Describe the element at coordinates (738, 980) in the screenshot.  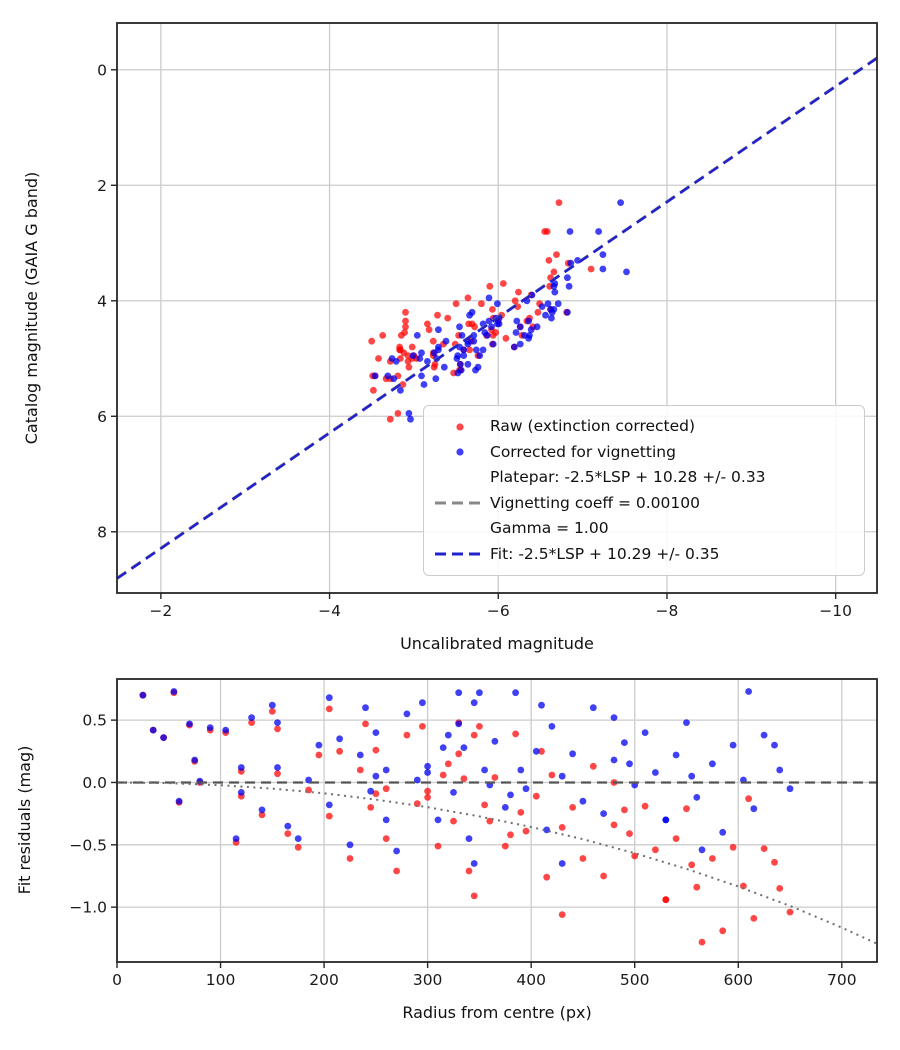
I see `x-tick-label: 600` at that location.